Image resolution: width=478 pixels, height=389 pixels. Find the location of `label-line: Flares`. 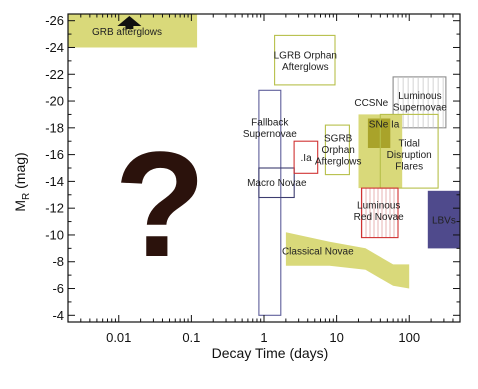

label-line: Flares is located at coordinates (409, 167).